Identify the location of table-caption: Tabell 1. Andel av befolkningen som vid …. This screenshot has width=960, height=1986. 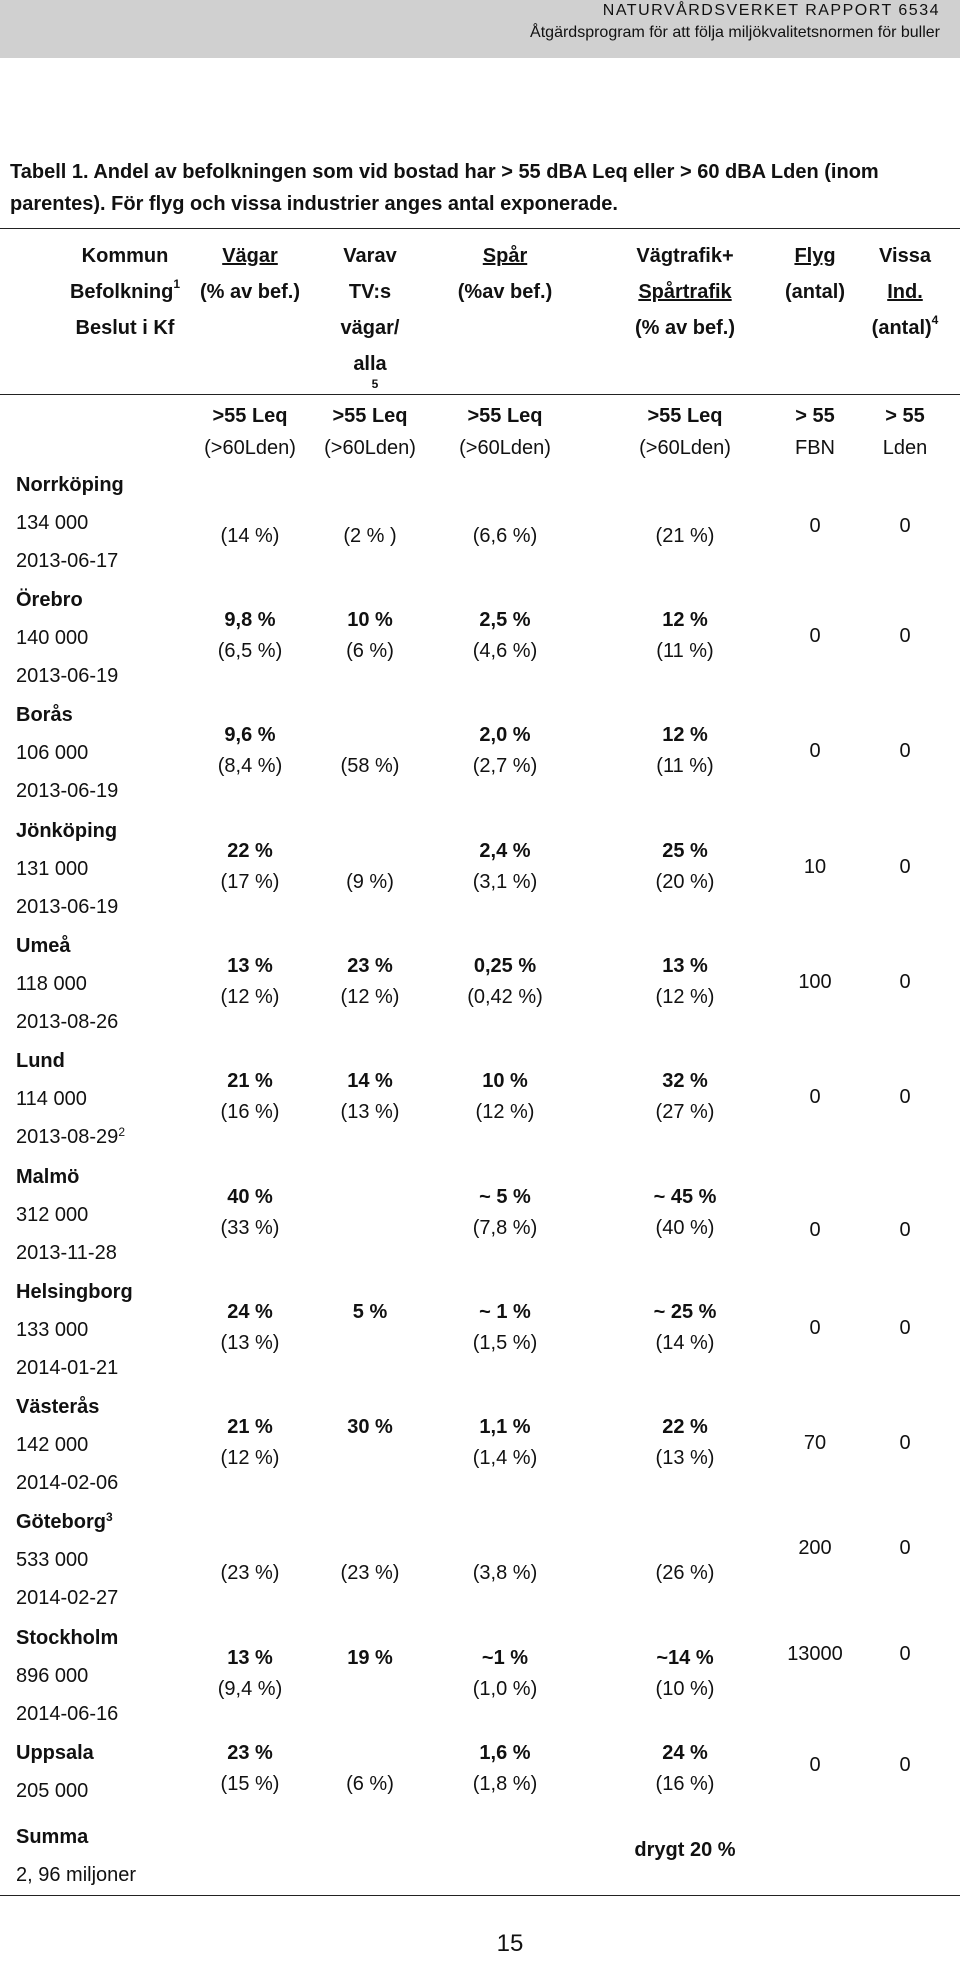
(444, 188).